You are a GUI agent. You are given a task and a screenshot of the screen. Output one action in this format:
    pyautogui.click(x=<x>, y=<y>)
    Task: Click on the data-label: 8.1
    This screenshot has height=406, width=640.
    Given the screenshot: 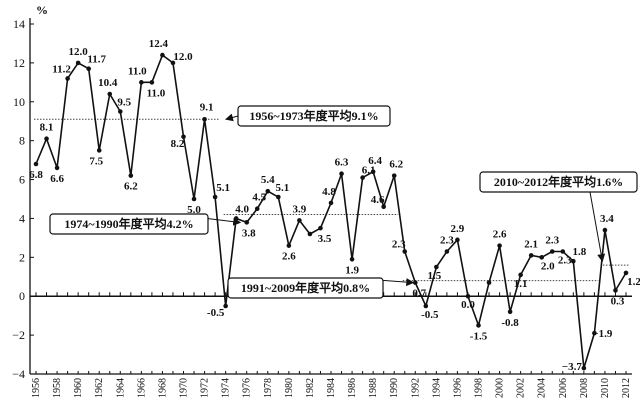 What is the action you would take?
    pyautogui.click(x=47, y=128)
    